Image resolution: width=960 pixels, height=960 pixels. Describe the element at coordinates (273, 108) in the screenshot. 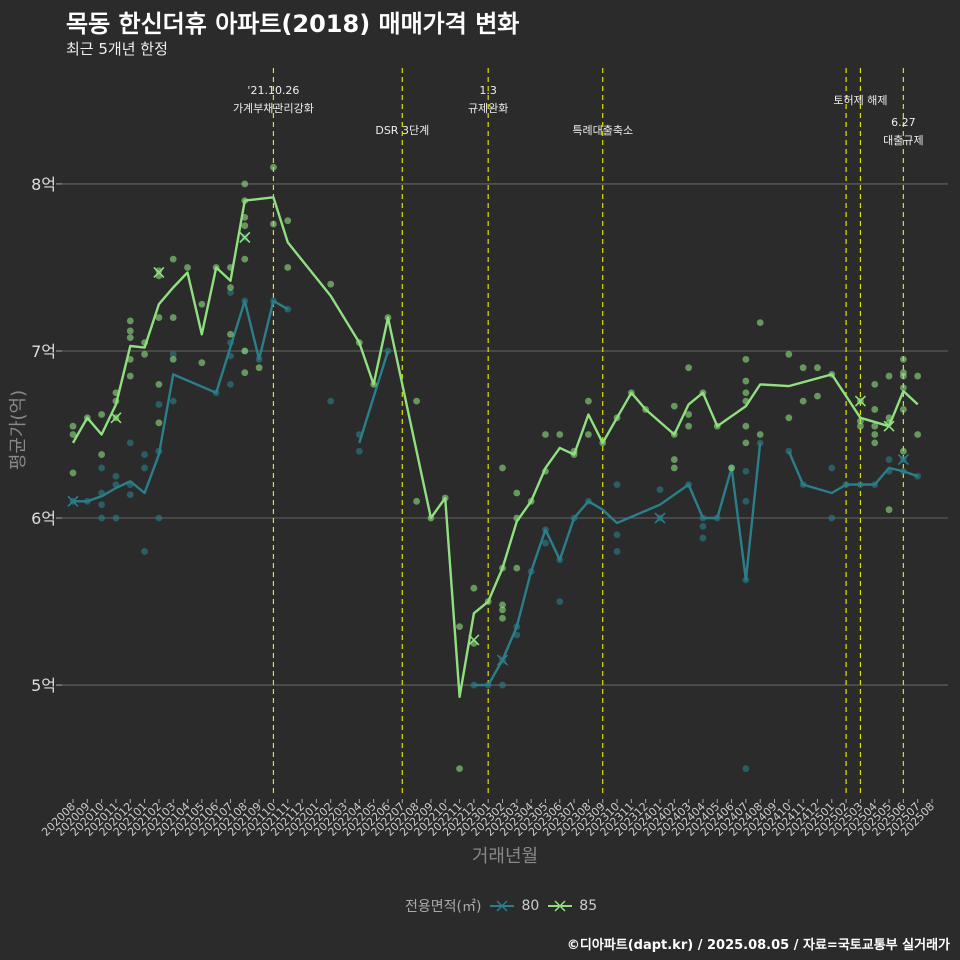

I see `event-label: 가계부채관리강화` at that location.